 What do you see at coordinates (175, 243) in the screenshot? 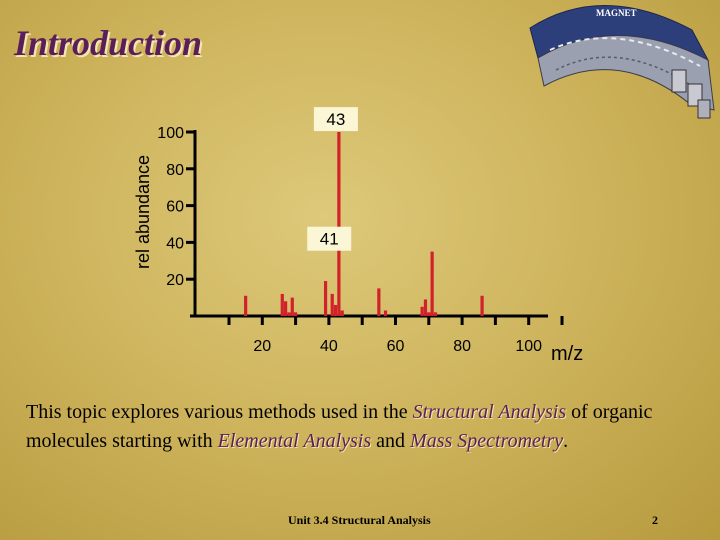
I see `y-tick-label: 40` at bounding box center [175, 243].